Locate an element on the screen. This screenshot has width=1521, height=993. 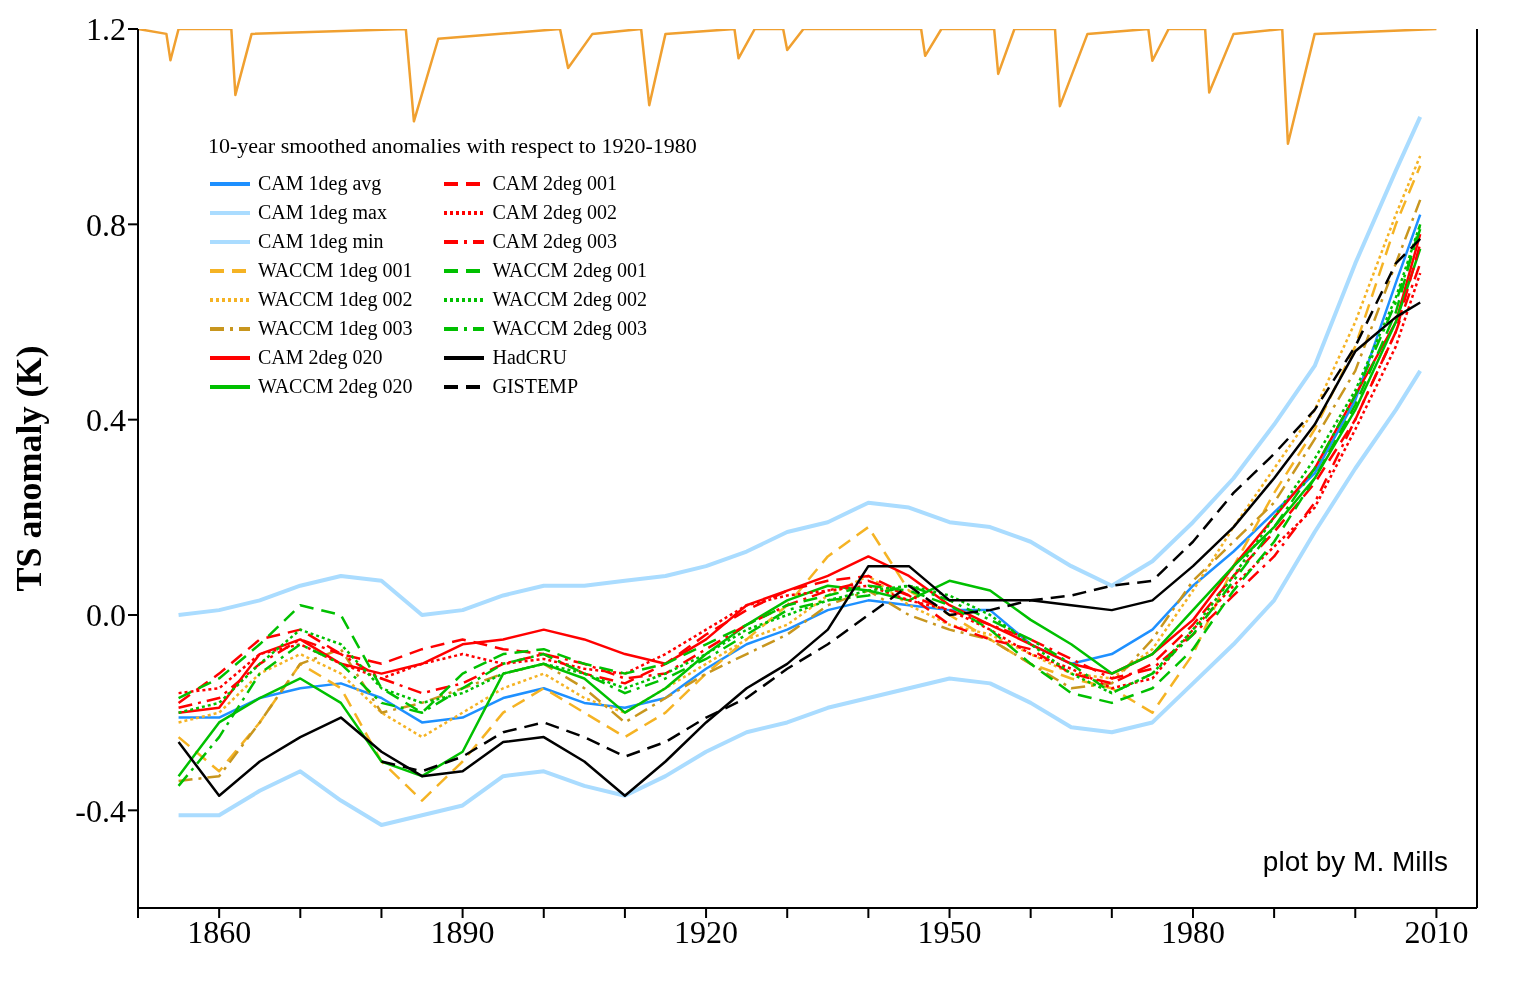
legend-label: WACCM 2deg 002 is located at coordinates (569, 299).